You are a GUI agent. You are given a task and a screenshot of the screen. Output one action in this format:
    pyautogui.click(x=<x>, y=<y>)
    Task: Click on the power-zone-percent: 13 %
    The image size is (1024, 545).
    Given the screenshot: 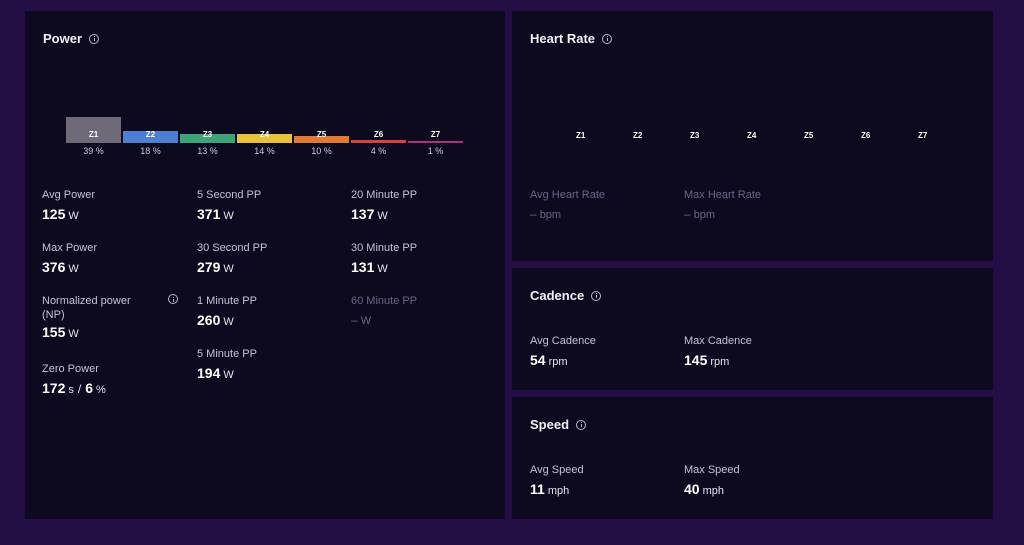 What is the action you would take?
    pyautogui.click(x=207, y=151)
    